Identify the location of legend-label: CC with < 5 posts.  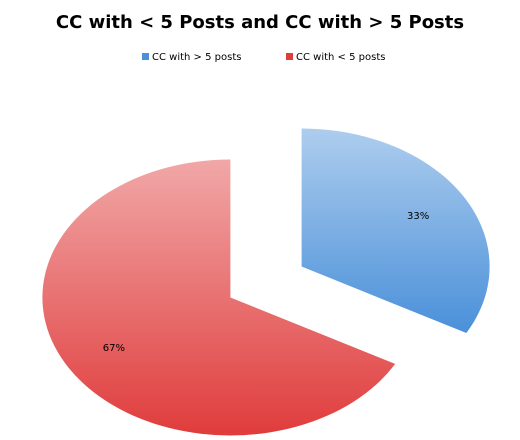
(340, 57).